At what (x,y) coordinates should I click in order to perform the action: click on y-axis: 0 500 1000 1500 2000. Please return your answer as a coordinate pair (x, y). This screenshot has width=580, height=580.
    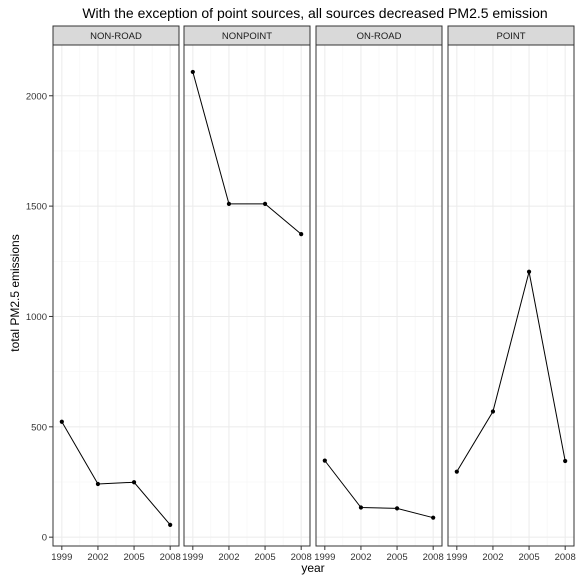
    Looking at the image, I should click on (39, 317).